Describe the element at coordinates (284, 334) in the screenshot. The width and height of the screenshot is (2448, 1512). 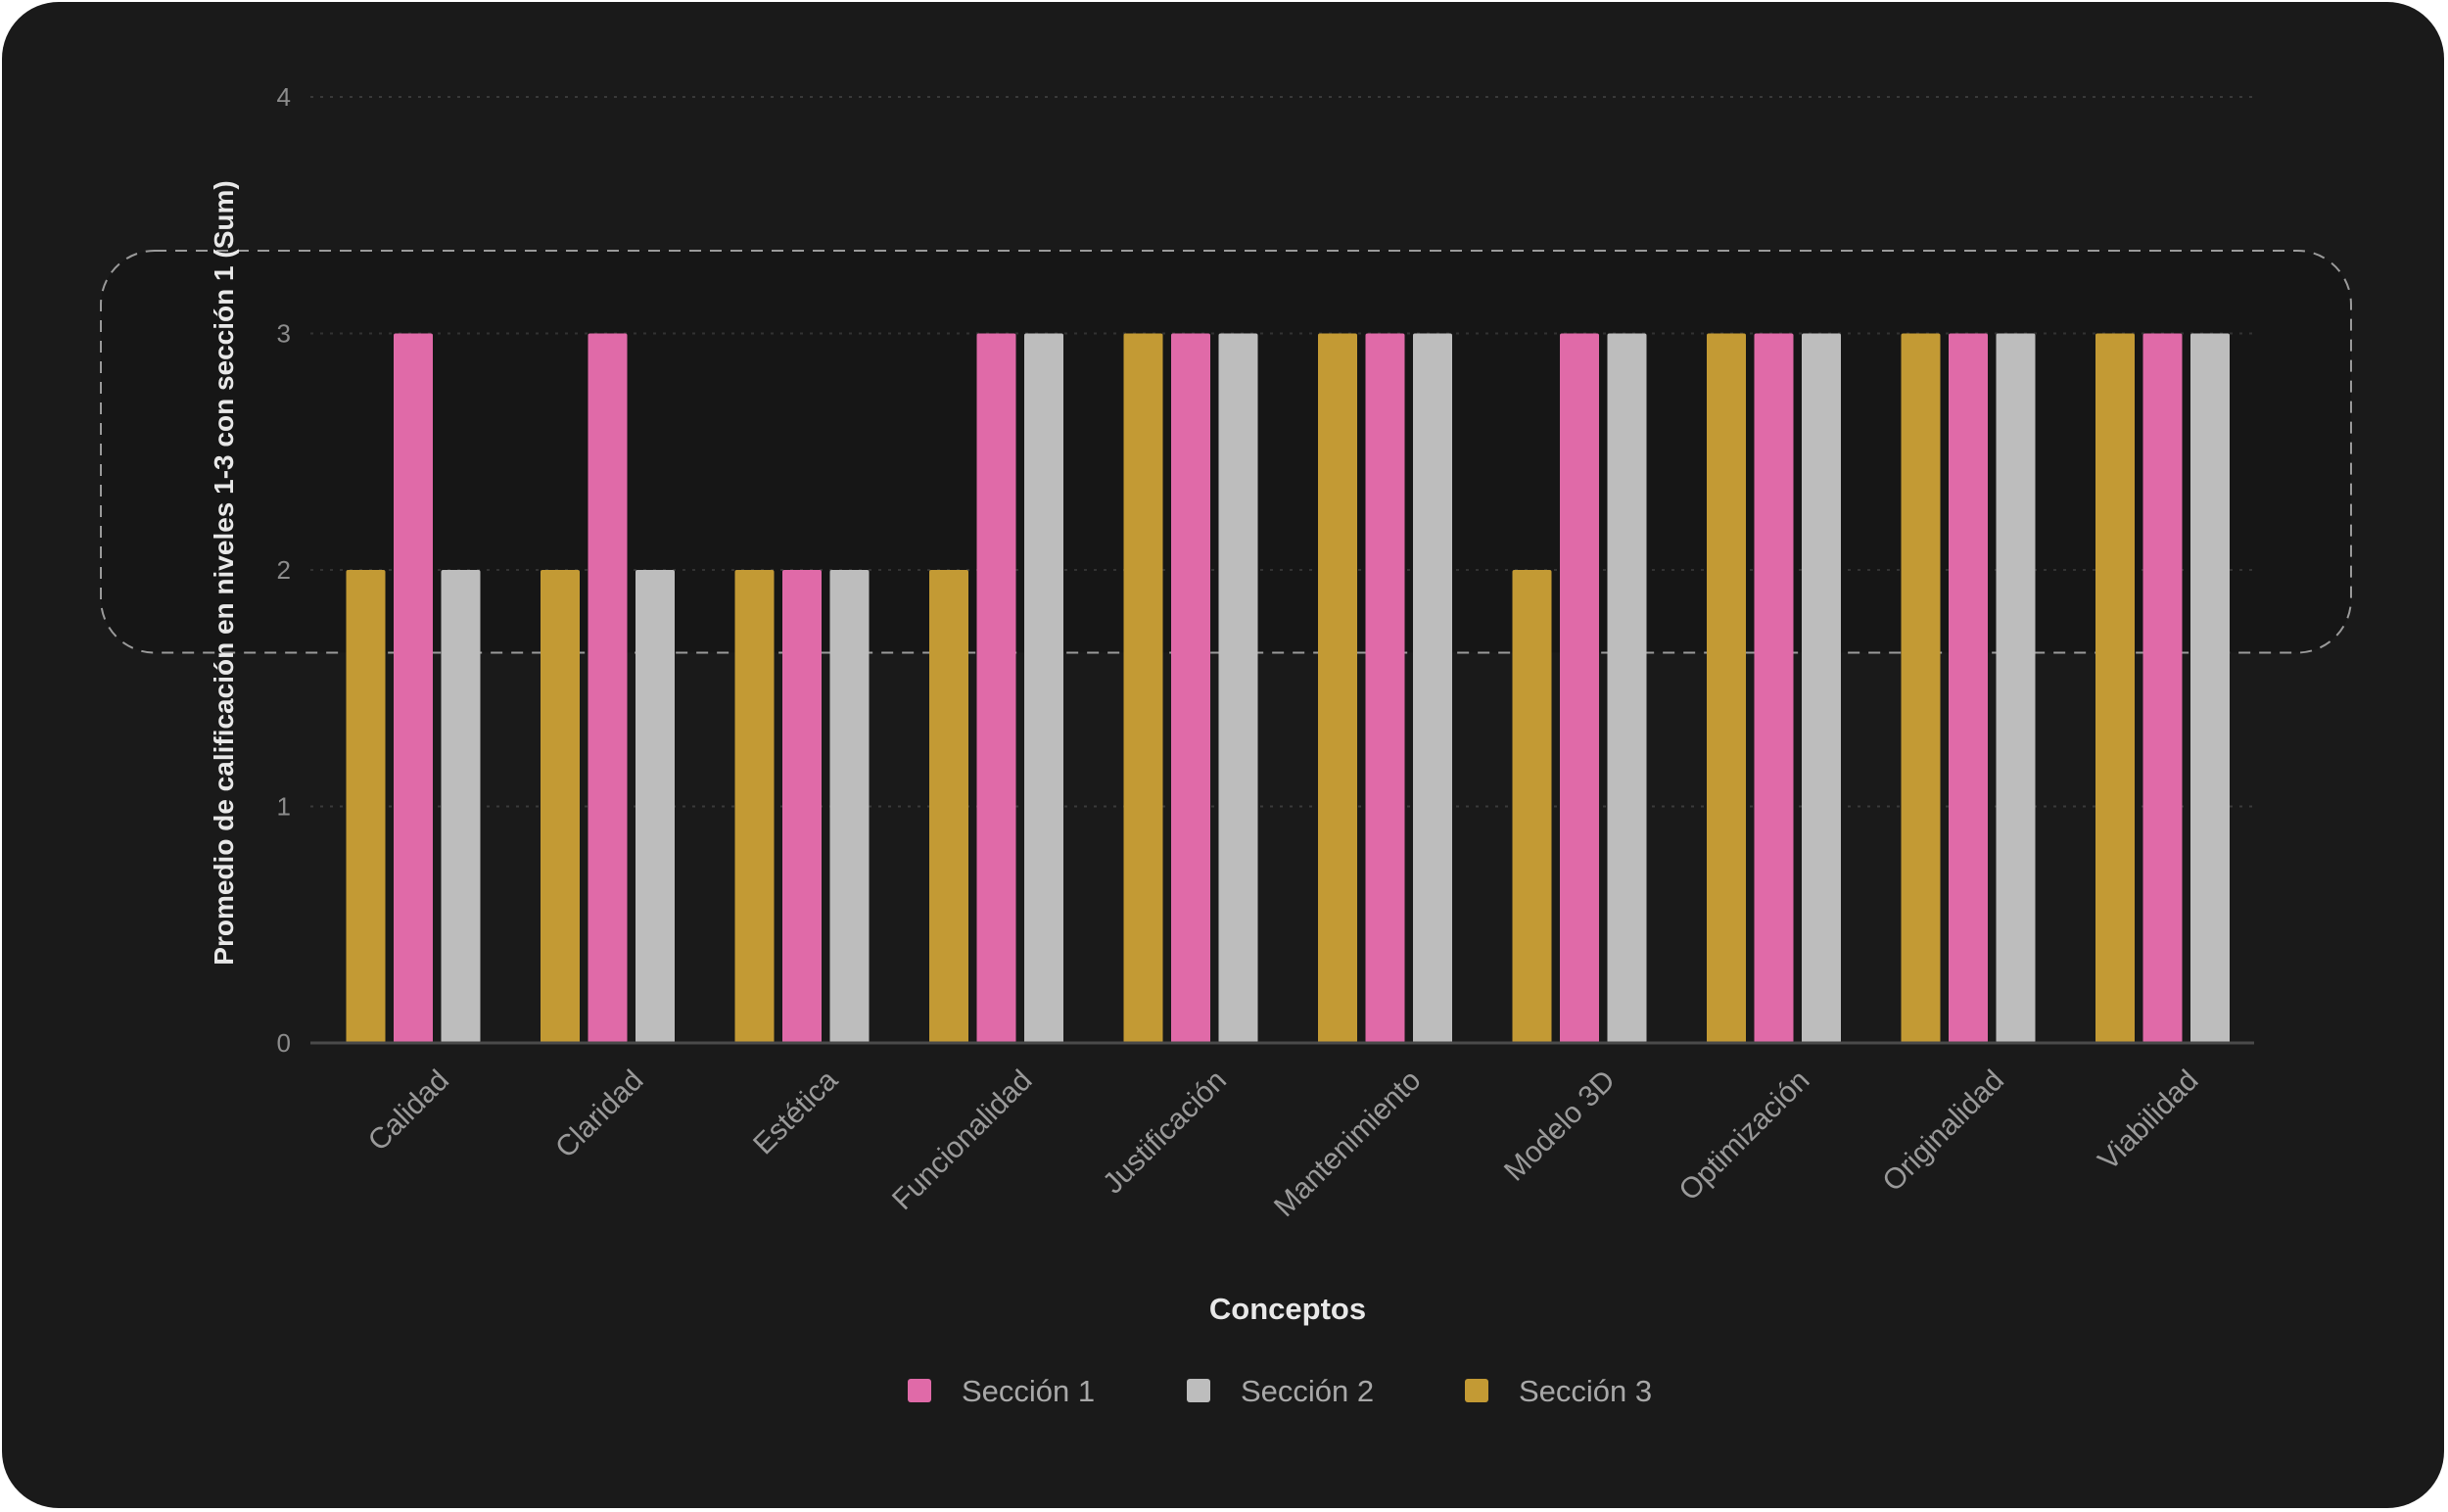
I see `y-tick-label: 3` at that location.